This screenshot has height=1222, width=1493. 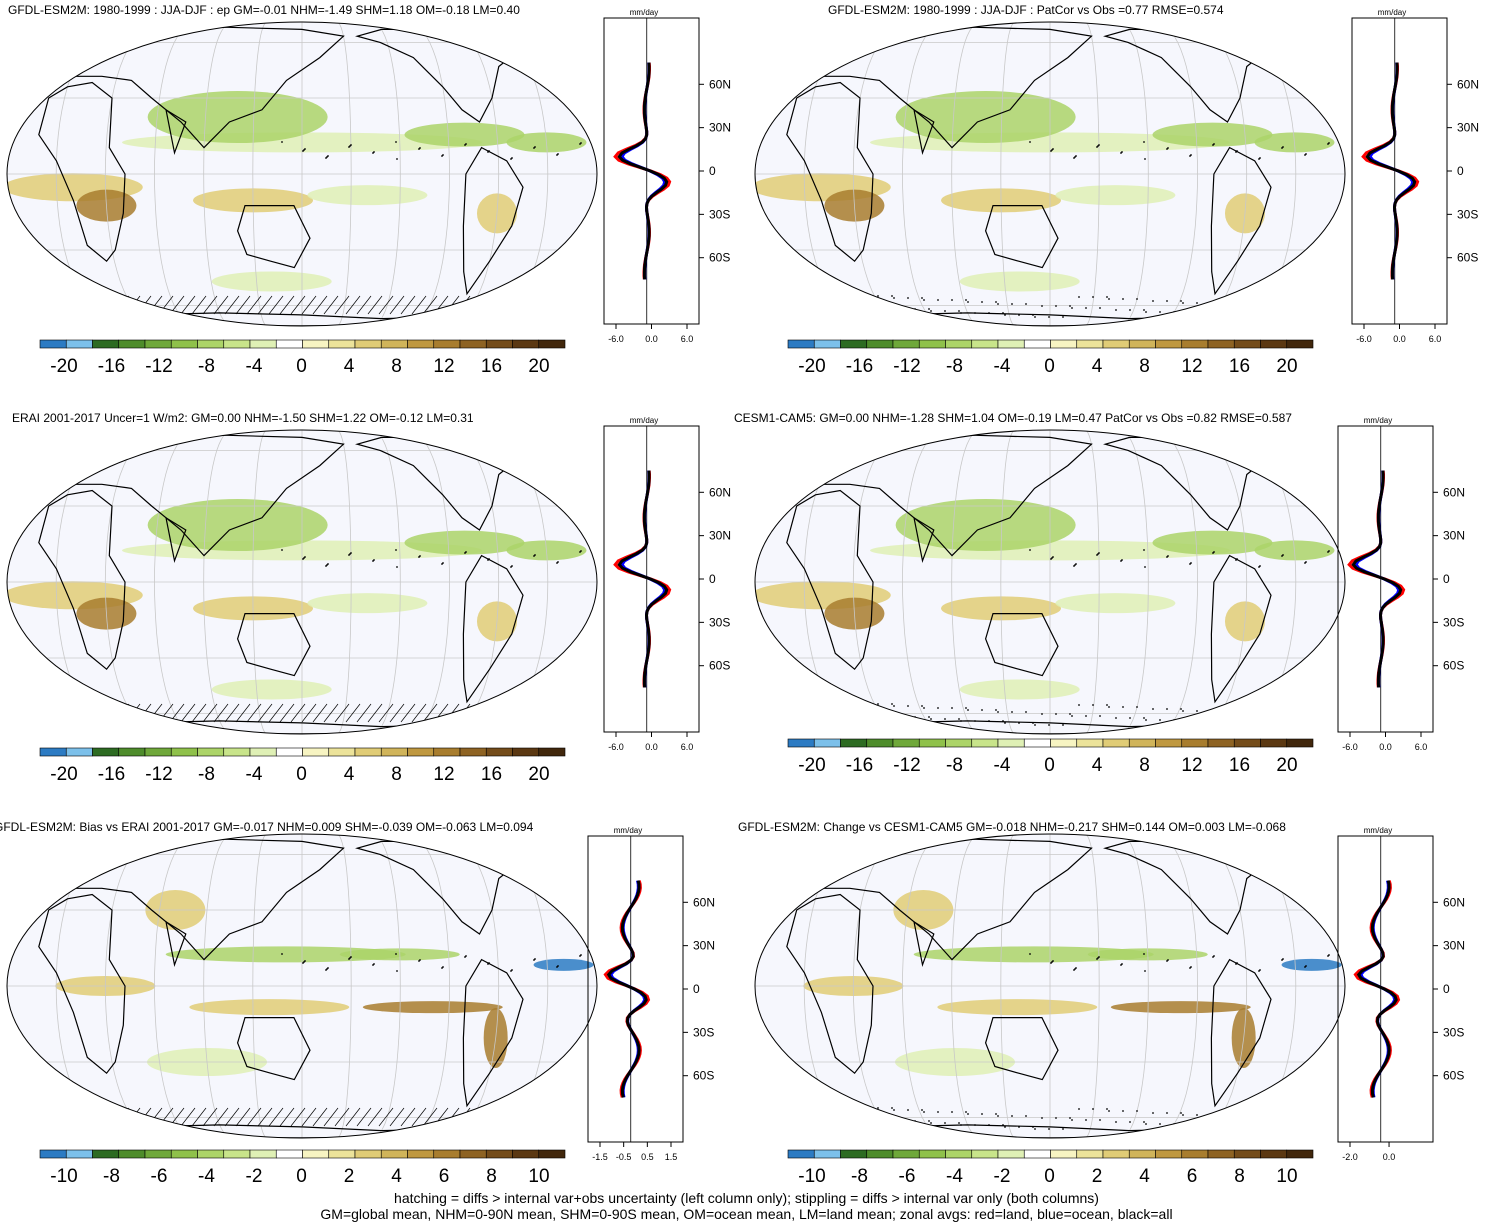 I want to click on x-tick-label: 6.0, so click(x=687, y=339).